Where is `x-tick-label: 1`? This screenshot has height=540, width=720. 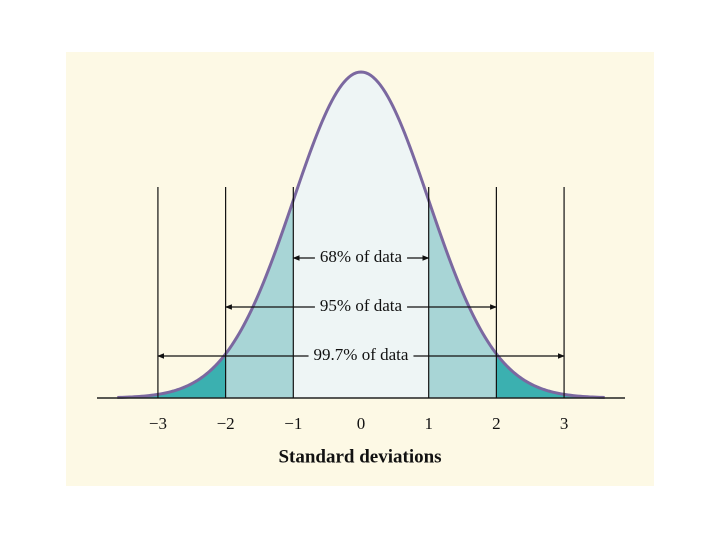
x-tick-label: 1 is located at coordinates (428, 423).